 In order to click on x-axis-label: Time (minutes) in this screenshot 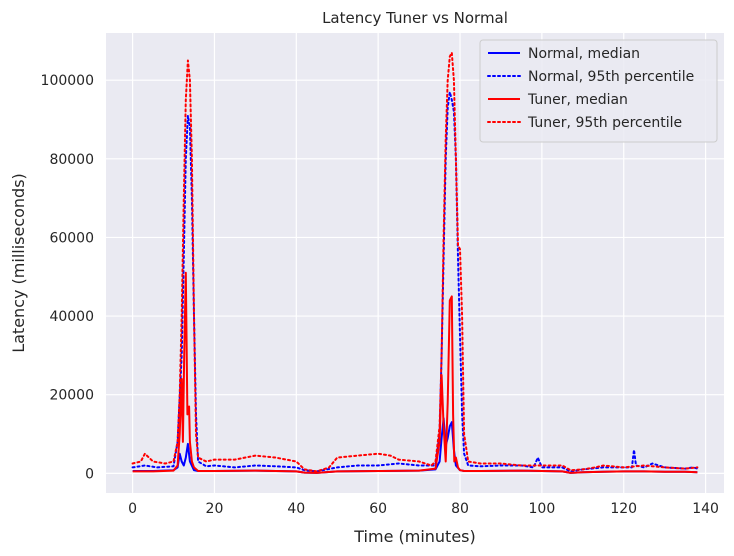, I will do `click(414, 536)`.